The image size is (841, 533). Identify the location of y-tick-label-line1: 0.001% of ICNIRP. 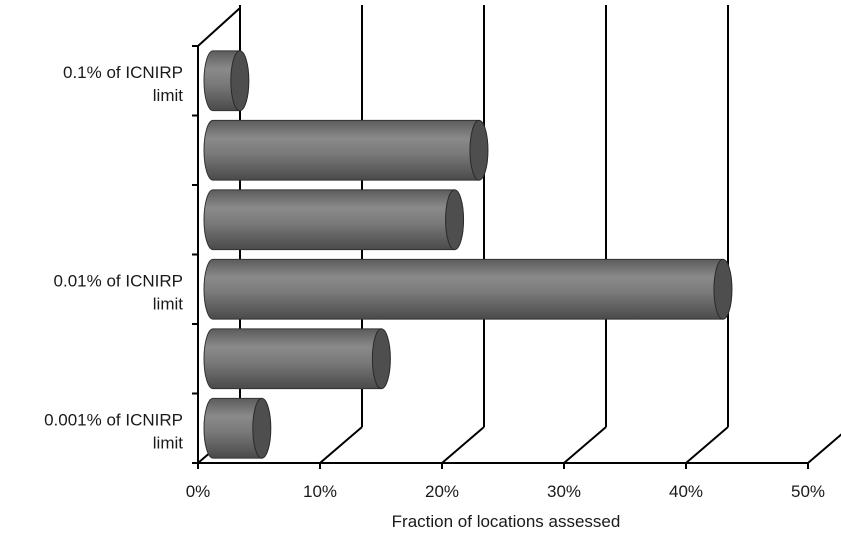
(113, 419).